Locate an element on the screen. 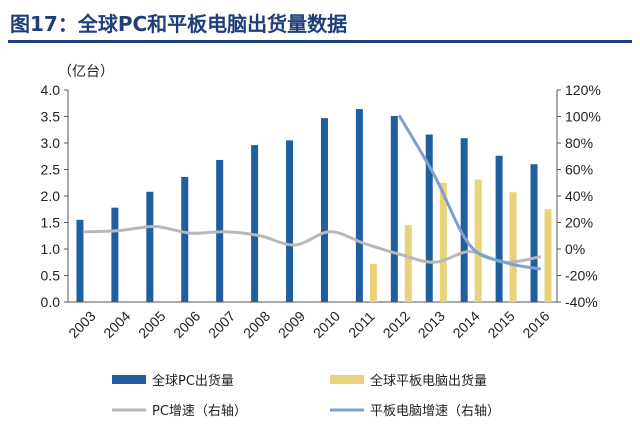 Image resolution: width=640 pixels, height=438 pixels. y-left-tick-label: 0.5 is located at coordinates (51, 276).